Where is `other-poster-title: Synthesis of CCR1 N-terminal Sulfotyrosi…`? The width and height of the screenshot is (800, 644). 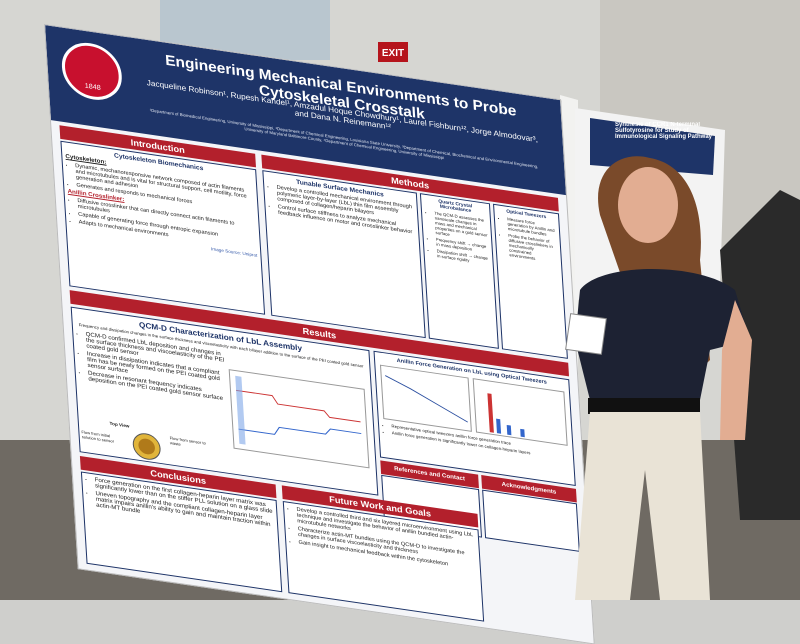 other-poster-title: Synthesis of CCR1 N-terminal Sulfotyrosi… is located at coordinates (664, 131).